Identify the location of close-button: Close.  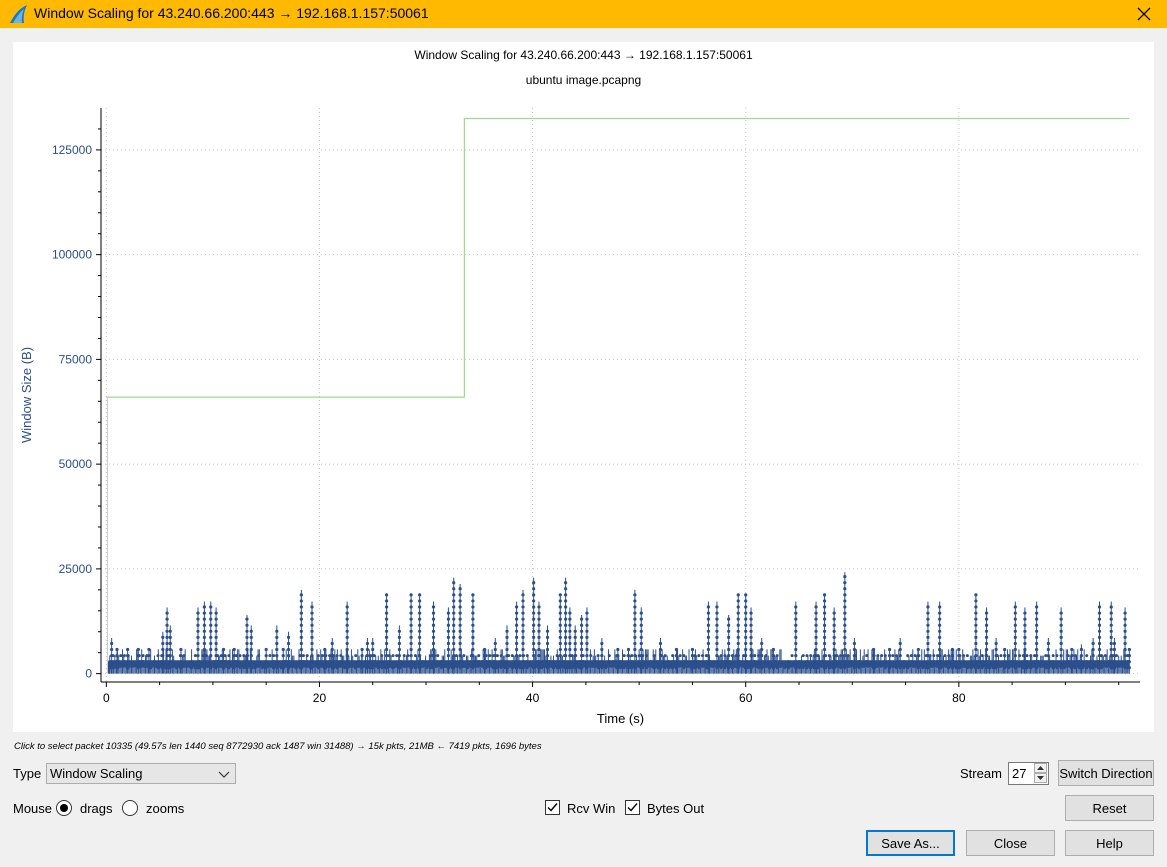
(1010, 843).